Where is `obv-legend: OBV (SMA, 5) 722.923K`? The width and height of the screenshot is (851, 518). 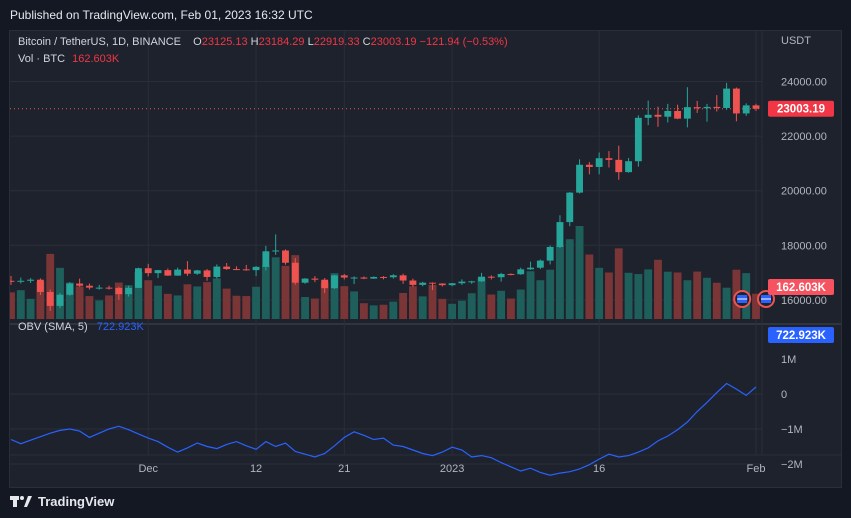
obv-legend: OBV (SMA, 5) 722.923K is located at coordinates (81, 327).